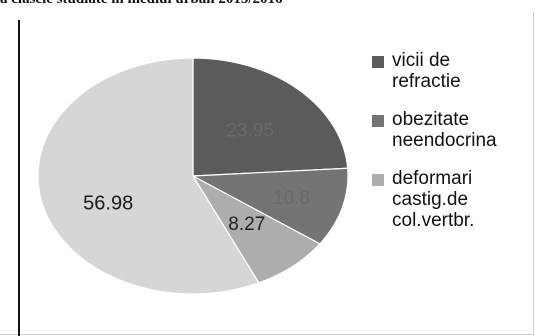 This screenshot has height=336, width=535. What do you see at coordinates (246, 224) in the screenshot?
I see `data-label-3: 8.27` at bounding box center [246, 224].